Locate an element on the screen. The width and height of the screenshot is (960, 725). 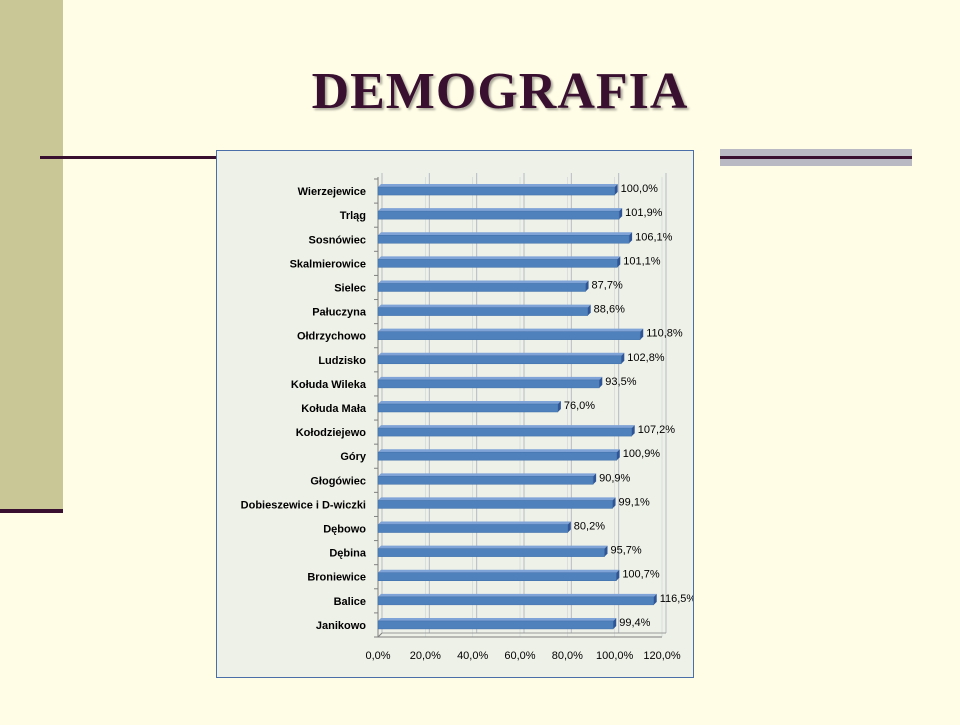
axis-depth is located at coordinates (380, 635).